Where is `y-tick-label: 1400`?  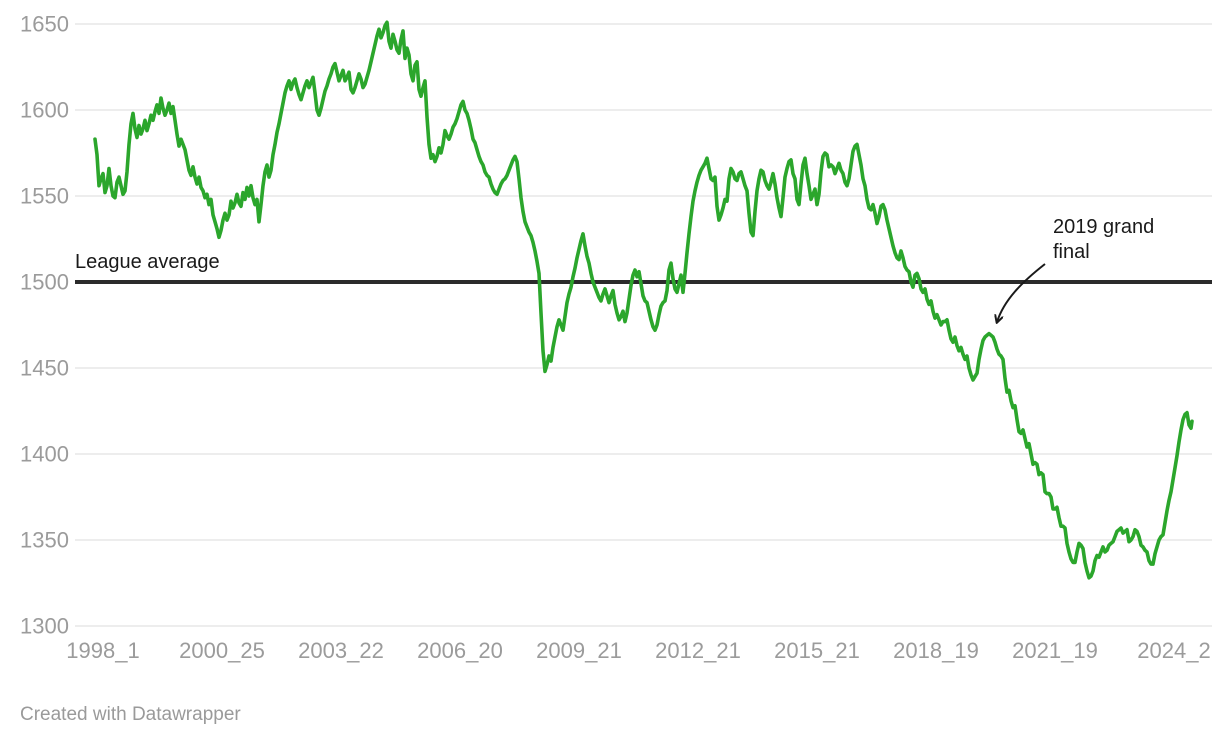
y-tick-label: 1400 is located at coordinates (44, 454).